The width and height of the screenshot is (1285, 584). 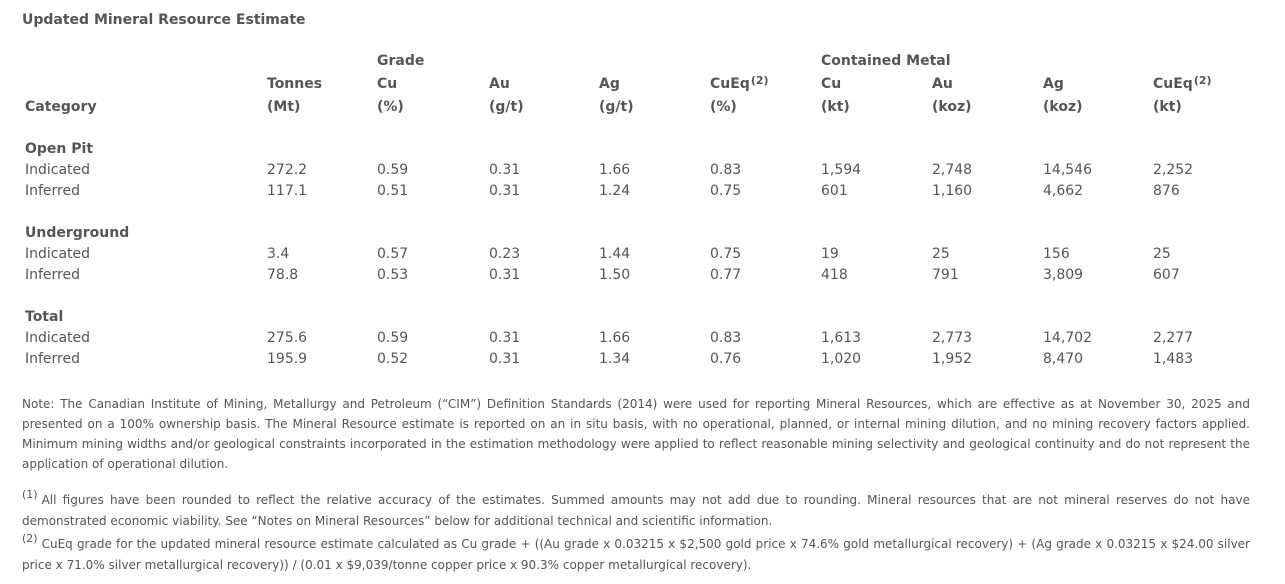 What do you see at coordinates (393, 170) in the screenshot?
I see `cell-open-pit-indicated-cu-grade: 0.59` at bounding box center [393, 170].